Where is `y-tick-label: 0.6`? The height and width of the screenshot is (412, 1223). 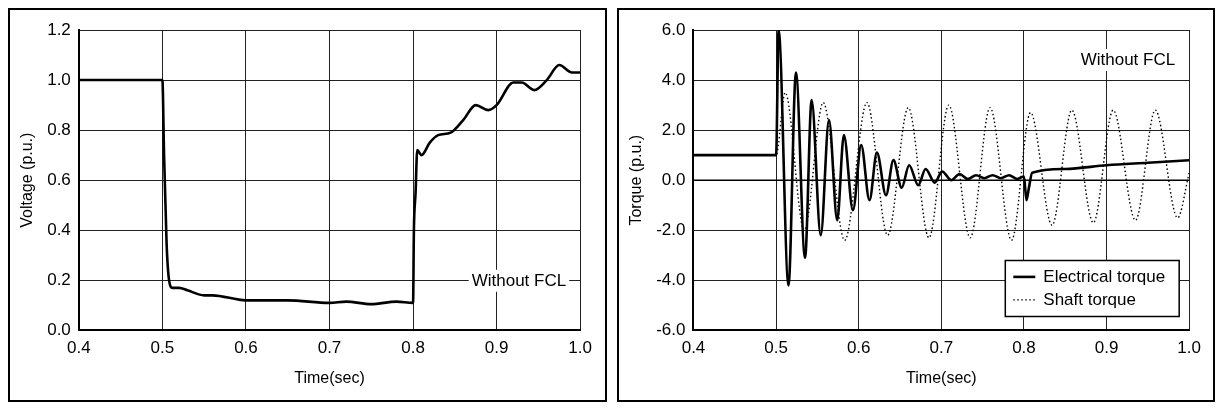
y-tick-label: 0.6 is located at coordinates (59, 179).